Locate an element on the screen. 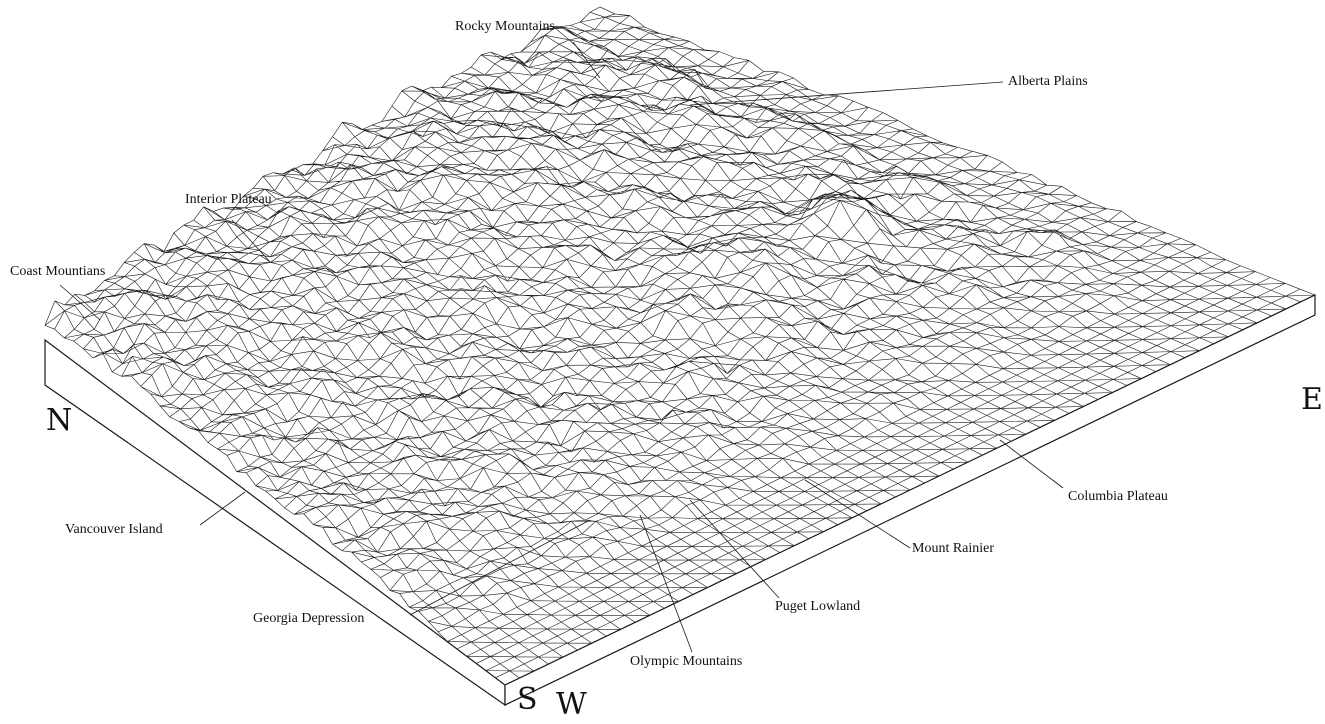 Image resolution: width=1325 pixels, height=724 pixels. leader-coast-mountains is located at coordinates (80, 302).